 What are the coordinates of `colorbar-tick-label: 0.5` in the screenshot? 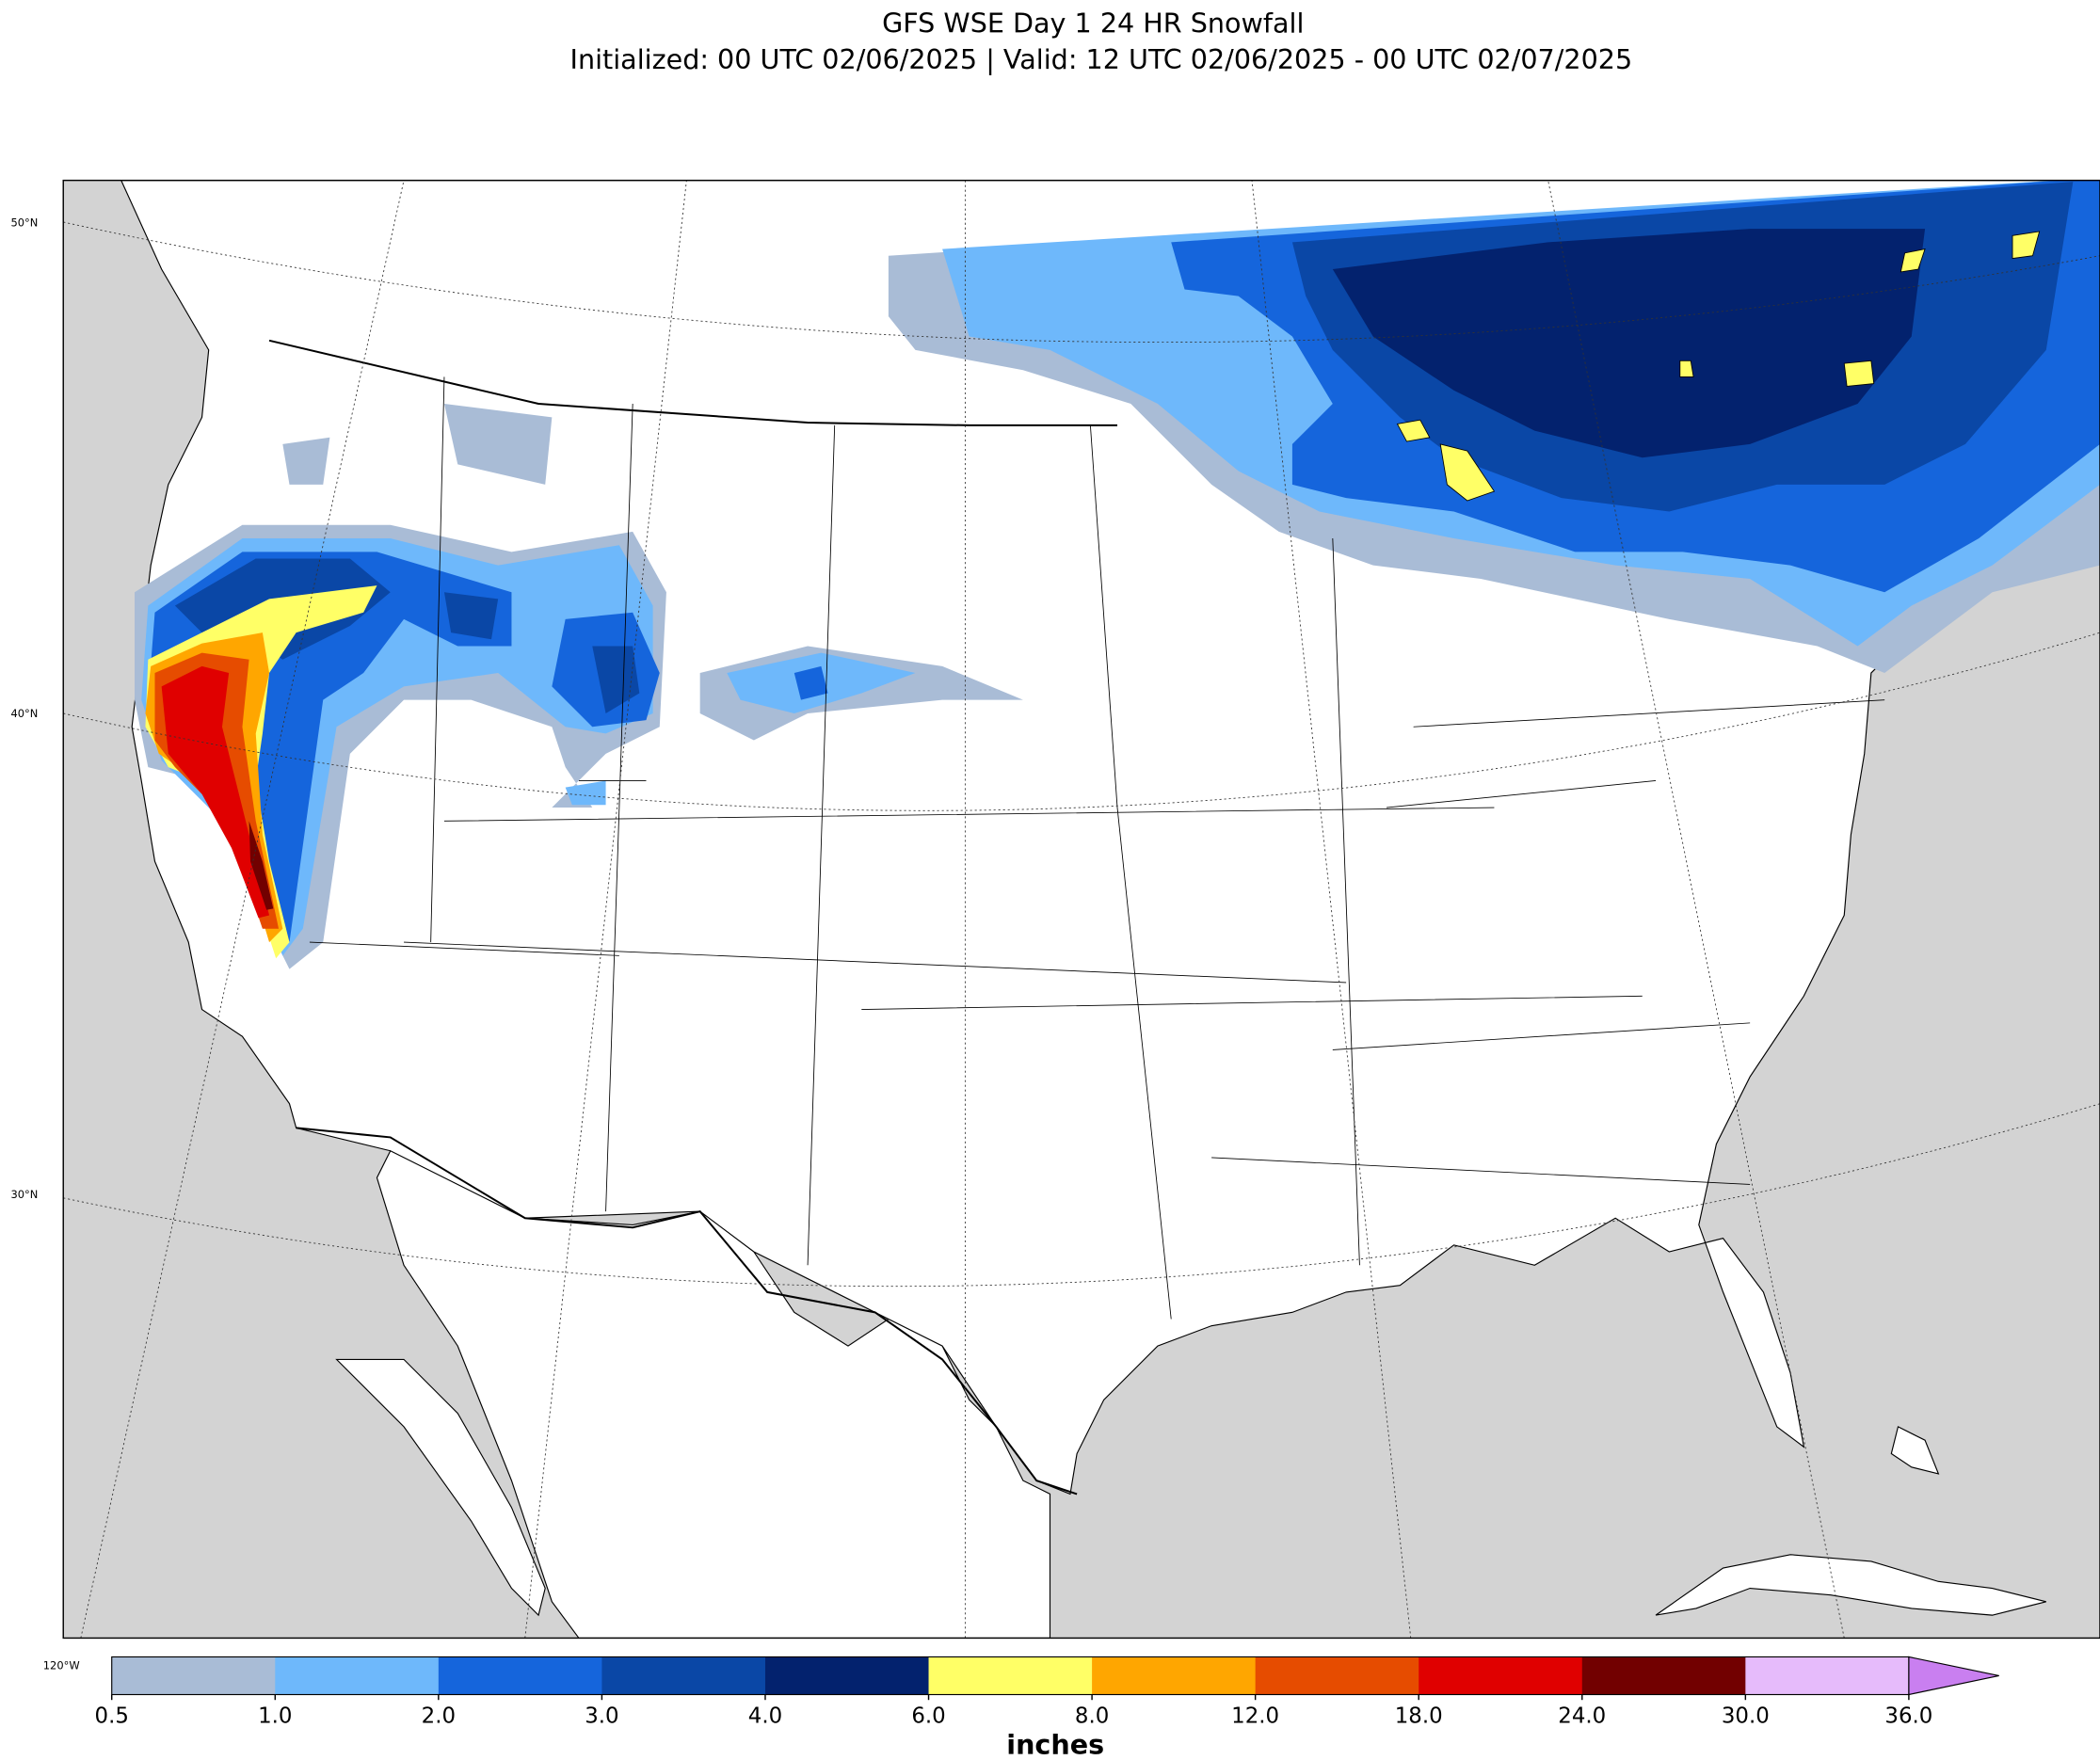 It's located at (112, 1716).